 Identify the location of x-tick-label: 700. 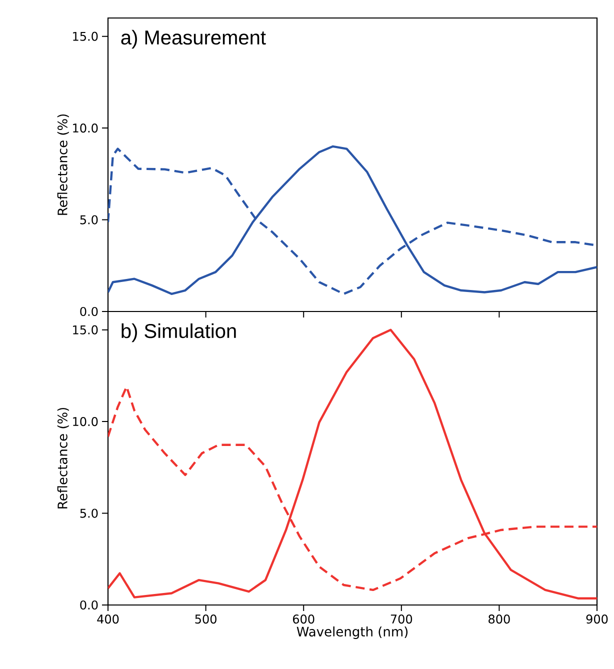
(401, 619).